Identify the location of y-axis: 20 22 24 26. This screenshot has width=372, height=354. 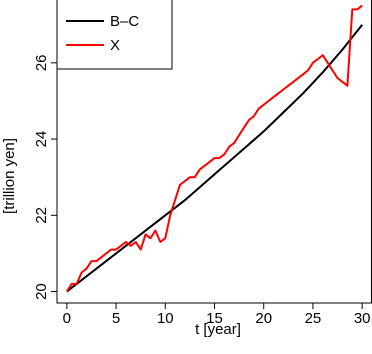
(45, 177).